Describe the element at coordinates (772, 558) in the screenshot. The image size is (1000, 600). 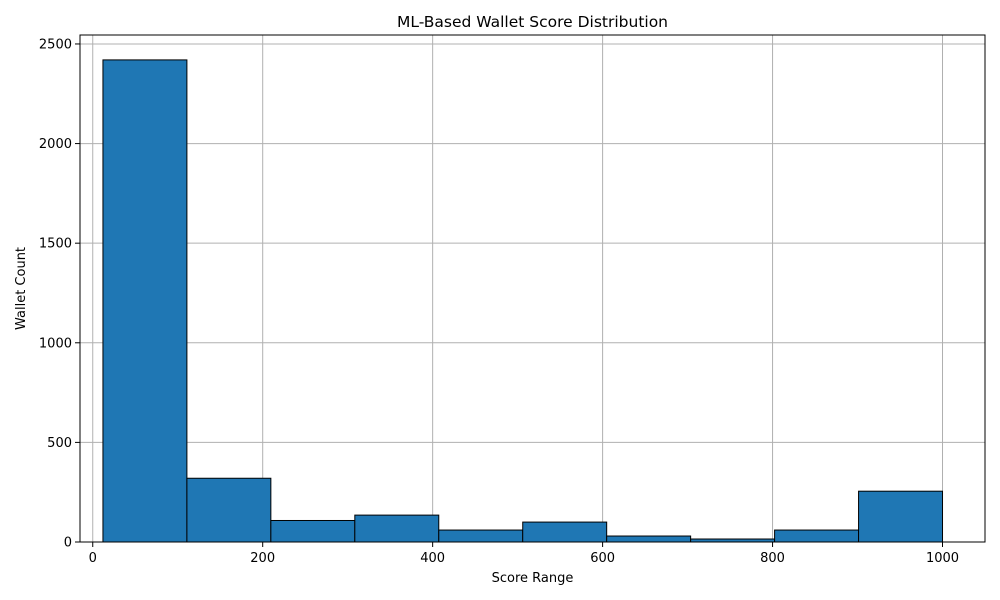
I see `x-tick-label: 800` at that location.